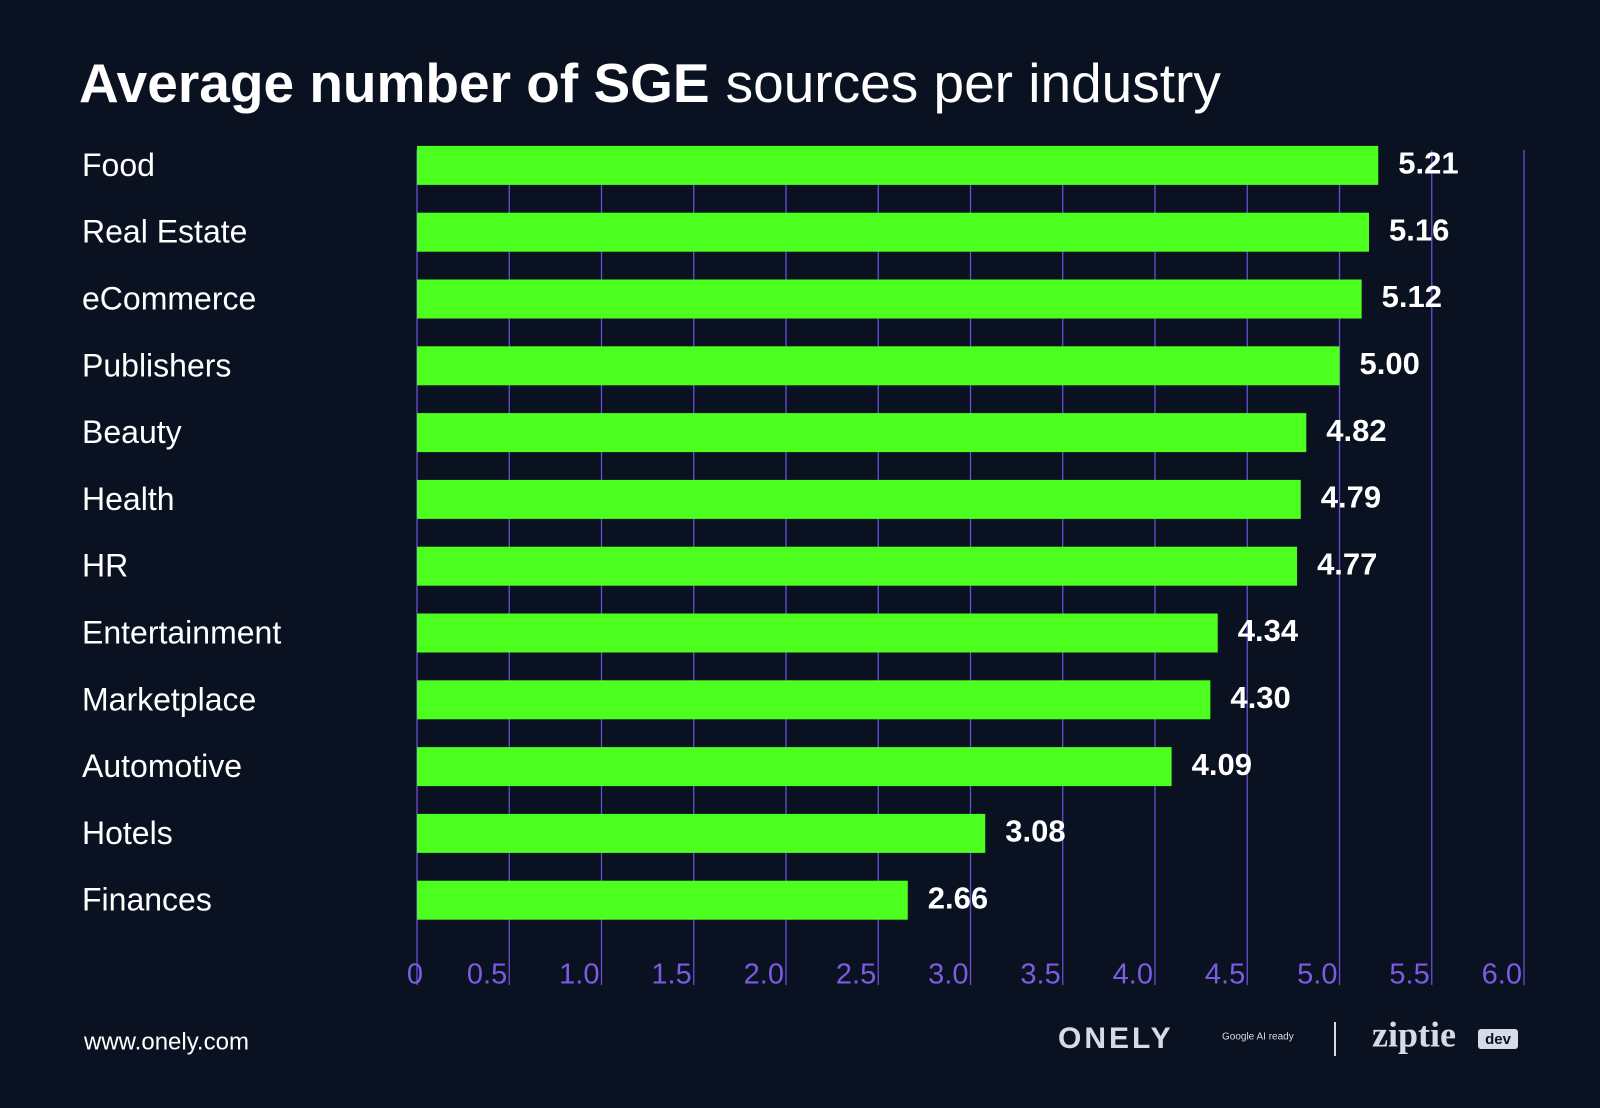  I want to click on y-tick-label: HR, so click(105, 566).